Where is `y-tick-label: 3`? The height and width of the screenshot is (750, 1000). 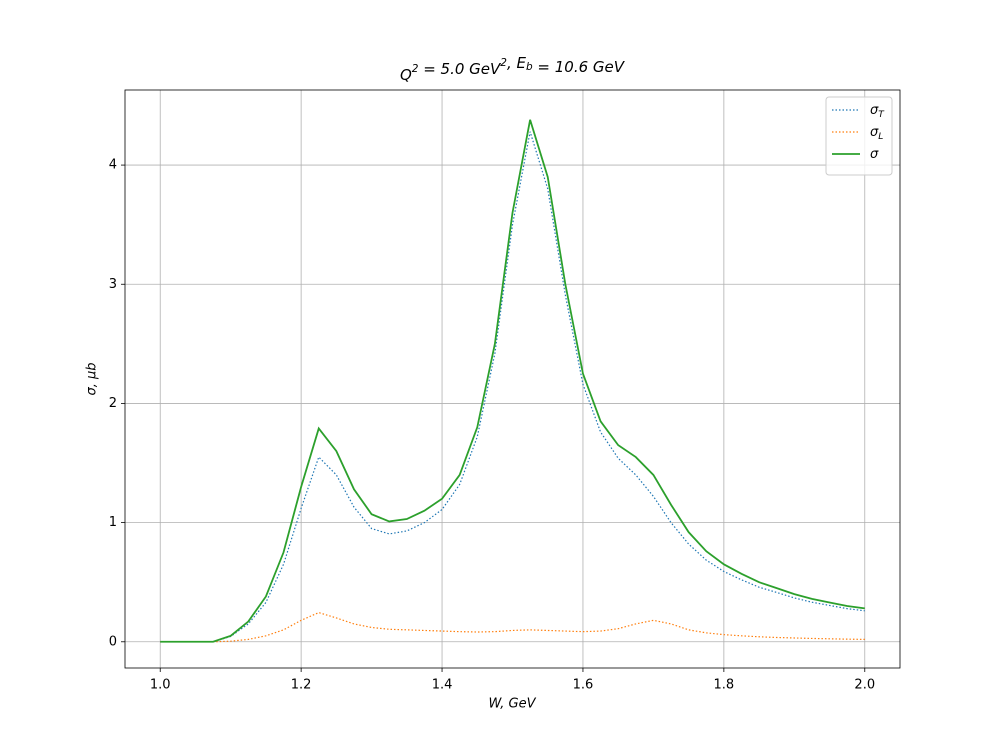 y-tick-label: 3 is located at coordinates (113, 284).